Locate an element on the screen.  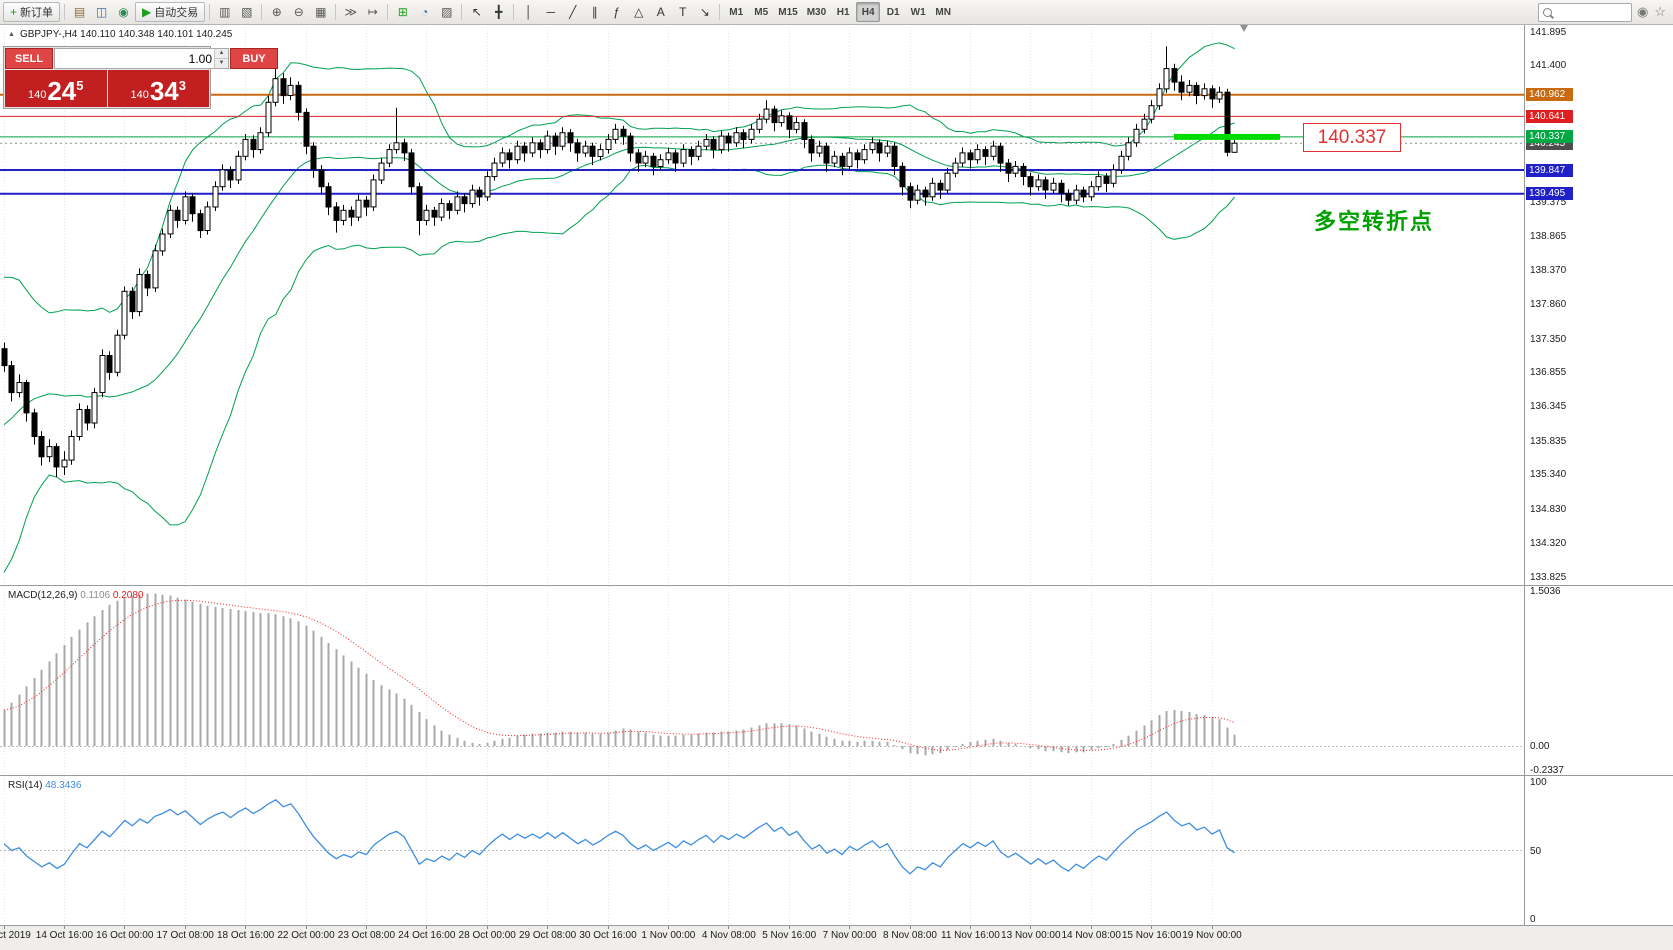
vertical-line-button: │ is located at coordinates (528, 12).